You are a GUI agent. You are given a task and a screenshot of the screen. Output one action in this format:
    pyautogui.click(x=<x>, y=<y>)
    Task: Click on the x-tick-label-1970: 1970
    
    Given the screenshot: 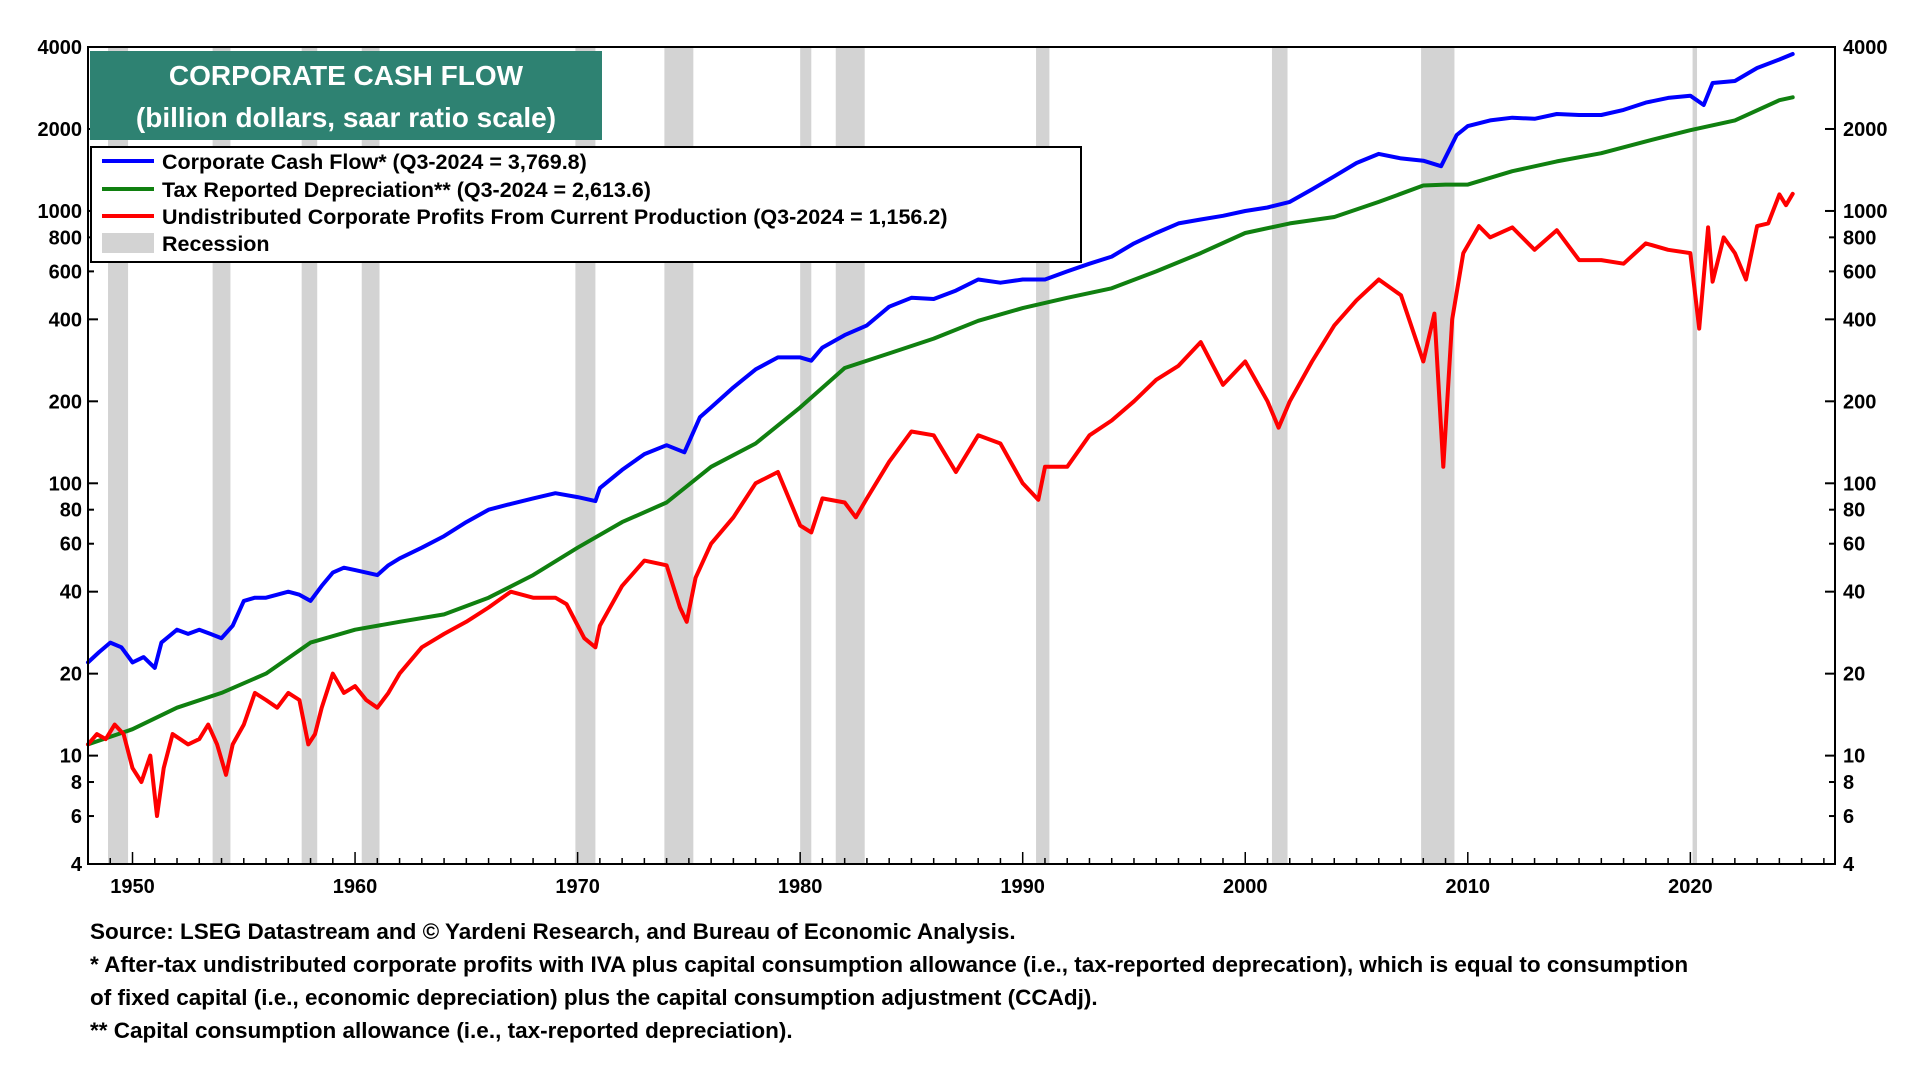 What is the action you would take?
    pyautogui.click(x=577, y=887)
    